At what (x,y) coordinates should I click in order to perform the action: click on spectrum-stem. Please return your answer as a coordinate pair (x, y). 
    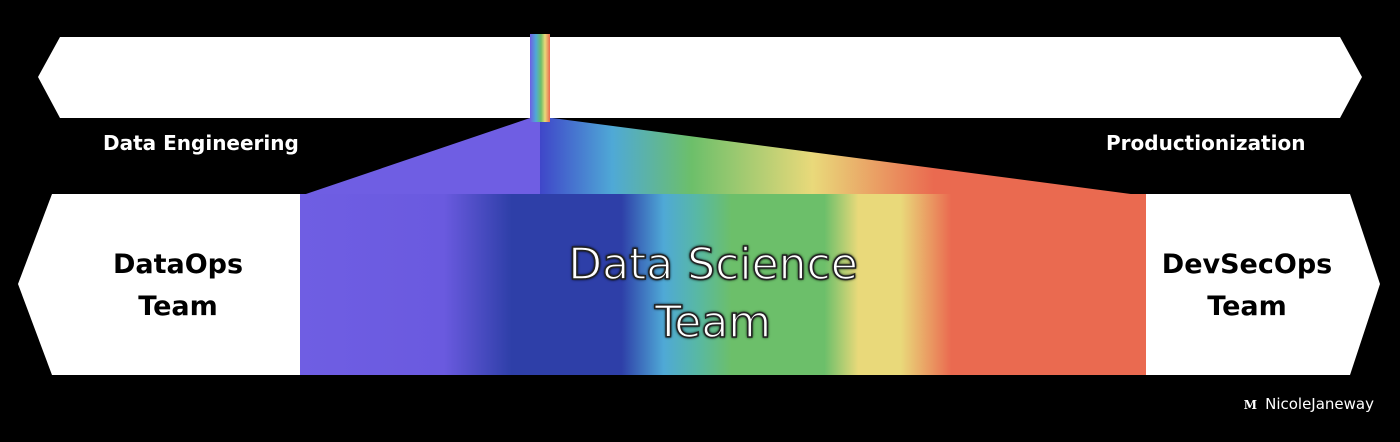
    Looking at the image, I should click on (540, 78).